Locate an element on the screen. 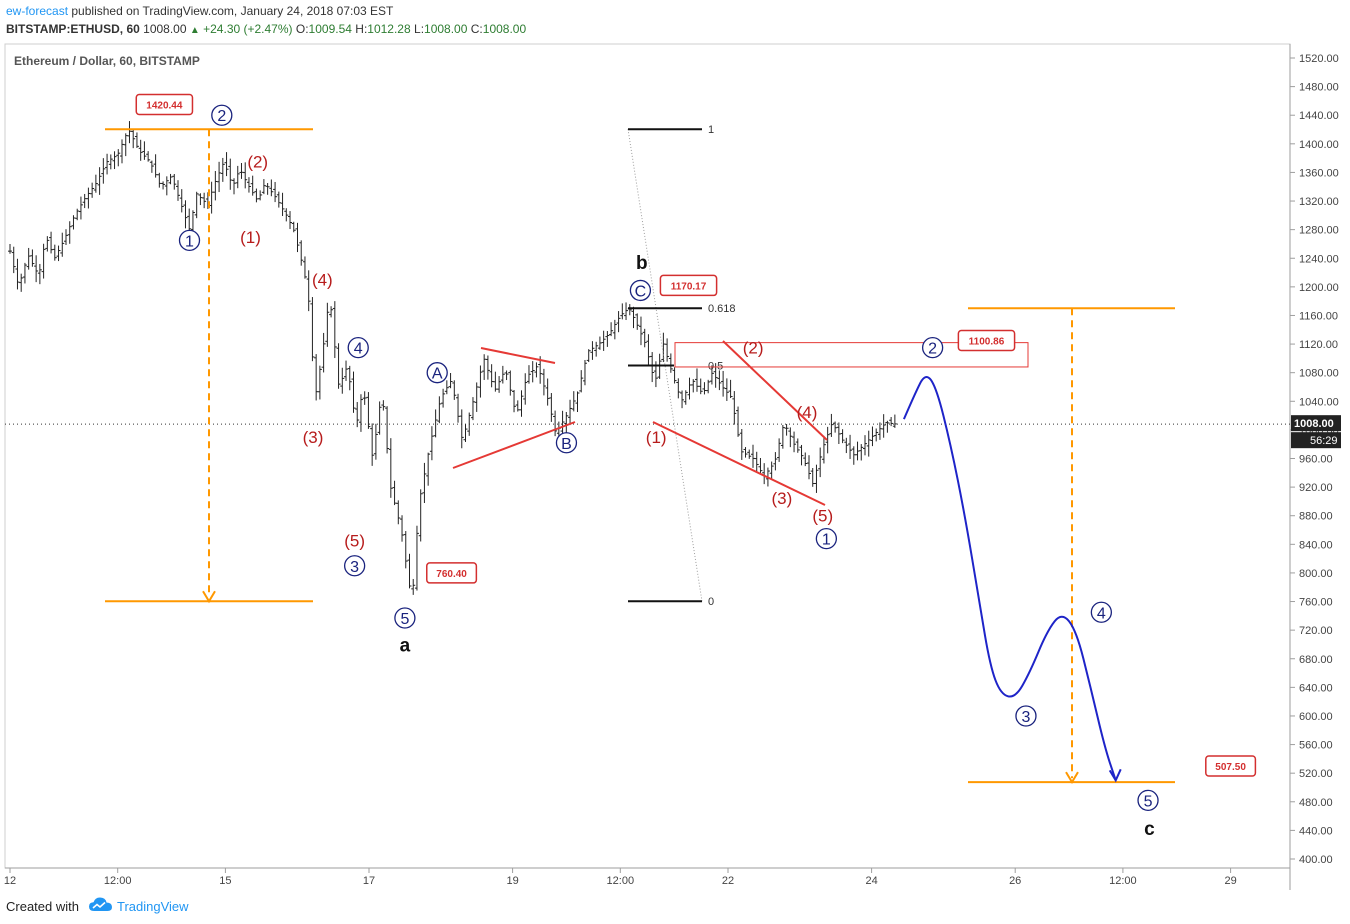 The width and height of the screenshot is (1350, 924). up-arrow-icon: ▲ is located at coordinates (194, 30).